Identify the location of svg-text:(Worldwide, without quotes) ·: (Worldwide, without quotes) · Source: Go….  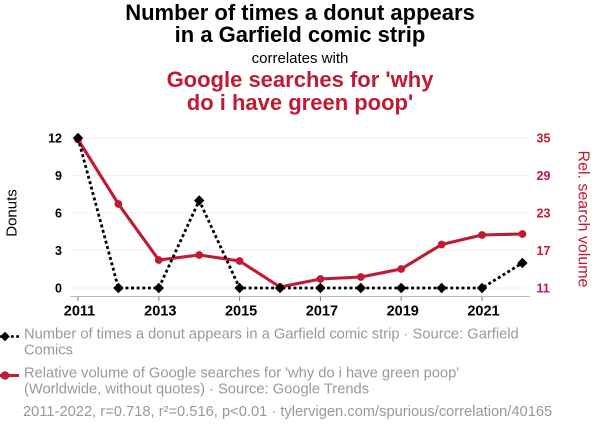
(196, 390).